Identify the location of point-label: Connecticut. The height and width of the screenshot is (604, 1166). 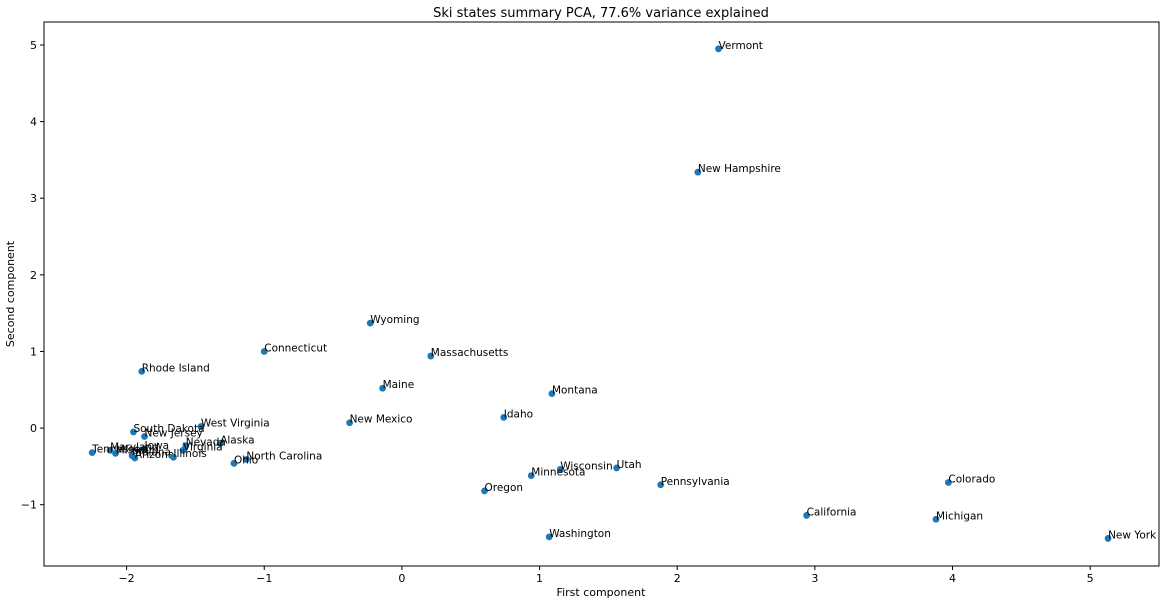
(295, 348).